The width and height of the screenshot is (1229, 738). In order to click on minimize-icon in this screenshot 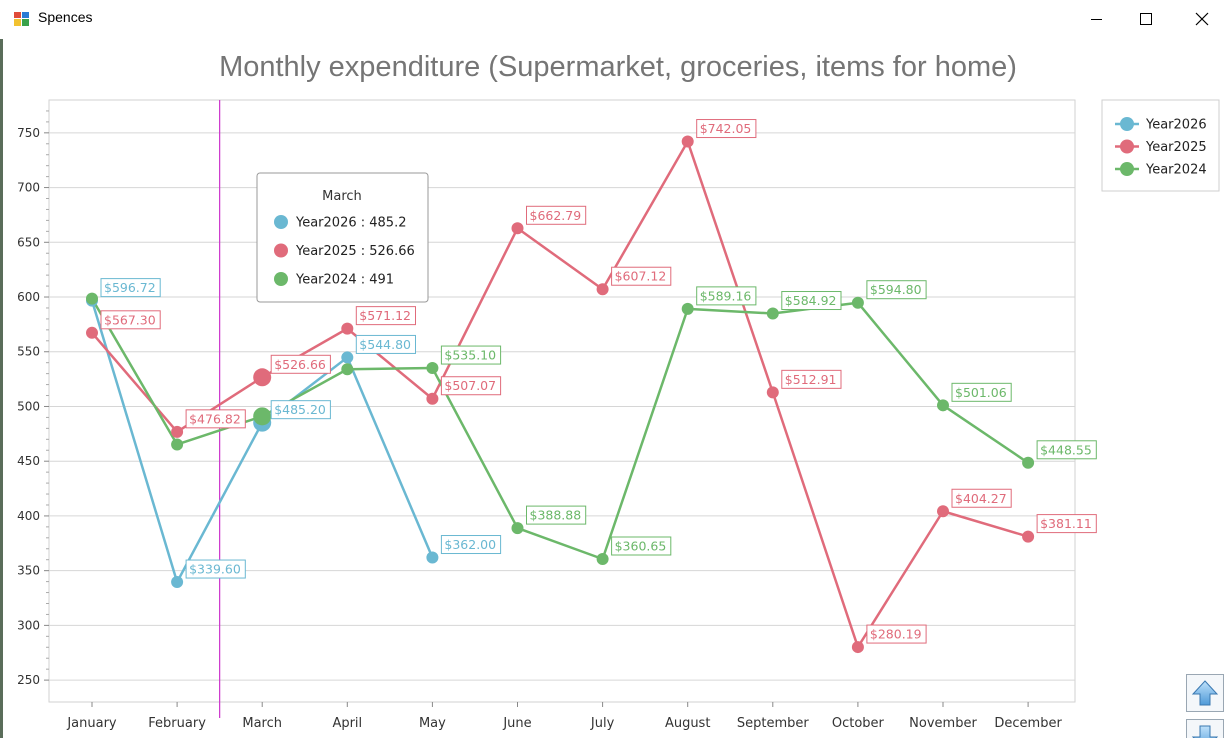, I will do `click(1096, 19)`.